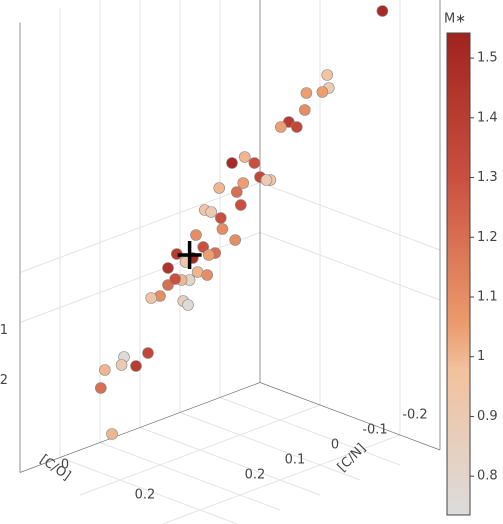  What do you see at coordinates (295, 460) in the screenshot?
I see `y-tick-label: 0.1` at bounding box center [295, 460].